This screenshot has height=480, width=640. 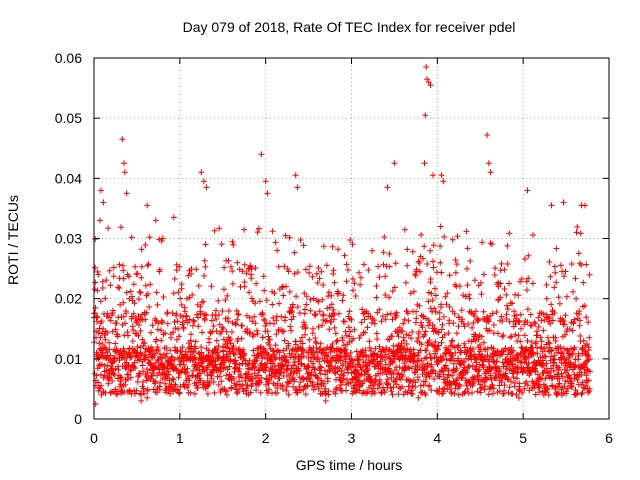 What do you see at coordinates (13, 240) in the screenshot?
I see `y-axis-label: ROTI / TECUs` at bounding box center [13, 240].